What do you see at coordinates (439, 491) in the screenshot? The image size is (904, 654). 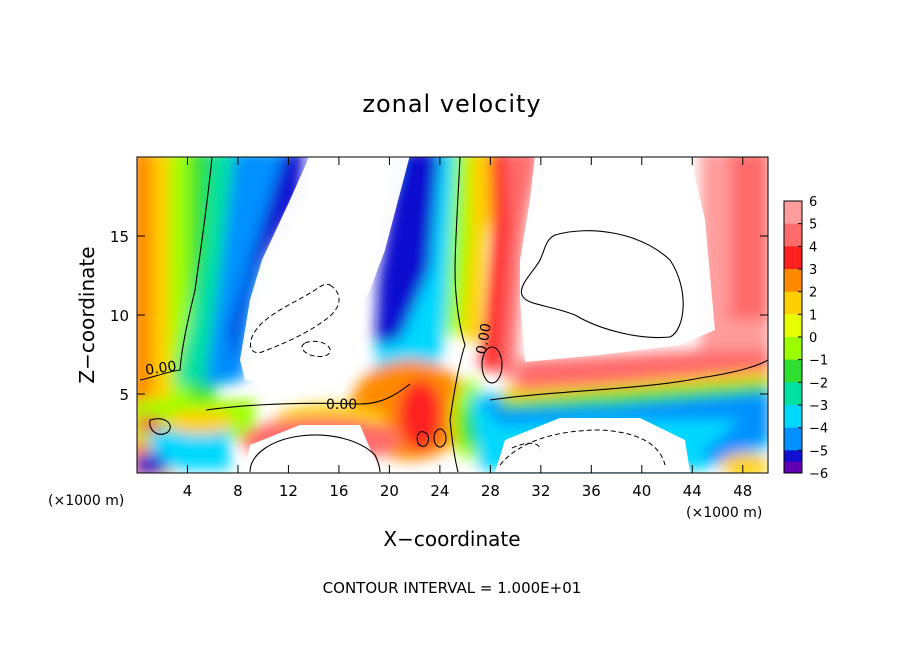 I see `x-tick-label: 24` at bounding box center [439, 491].